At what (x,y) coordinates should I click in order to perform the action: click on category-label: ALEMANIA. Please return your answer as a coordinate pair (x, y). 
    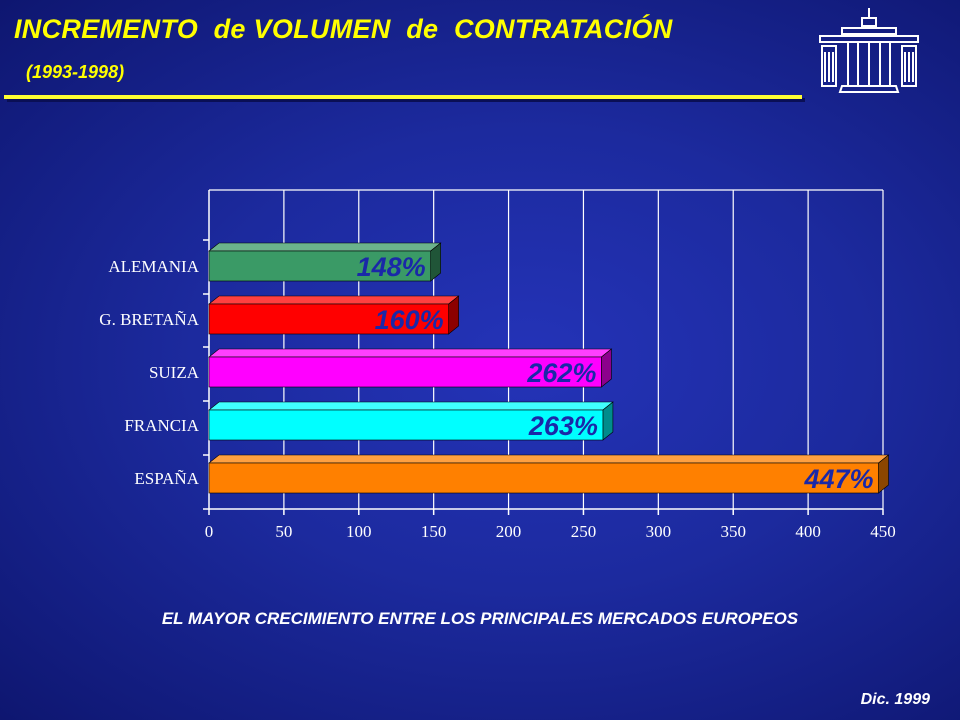
    Looking at the image, I should click on (153, 266).